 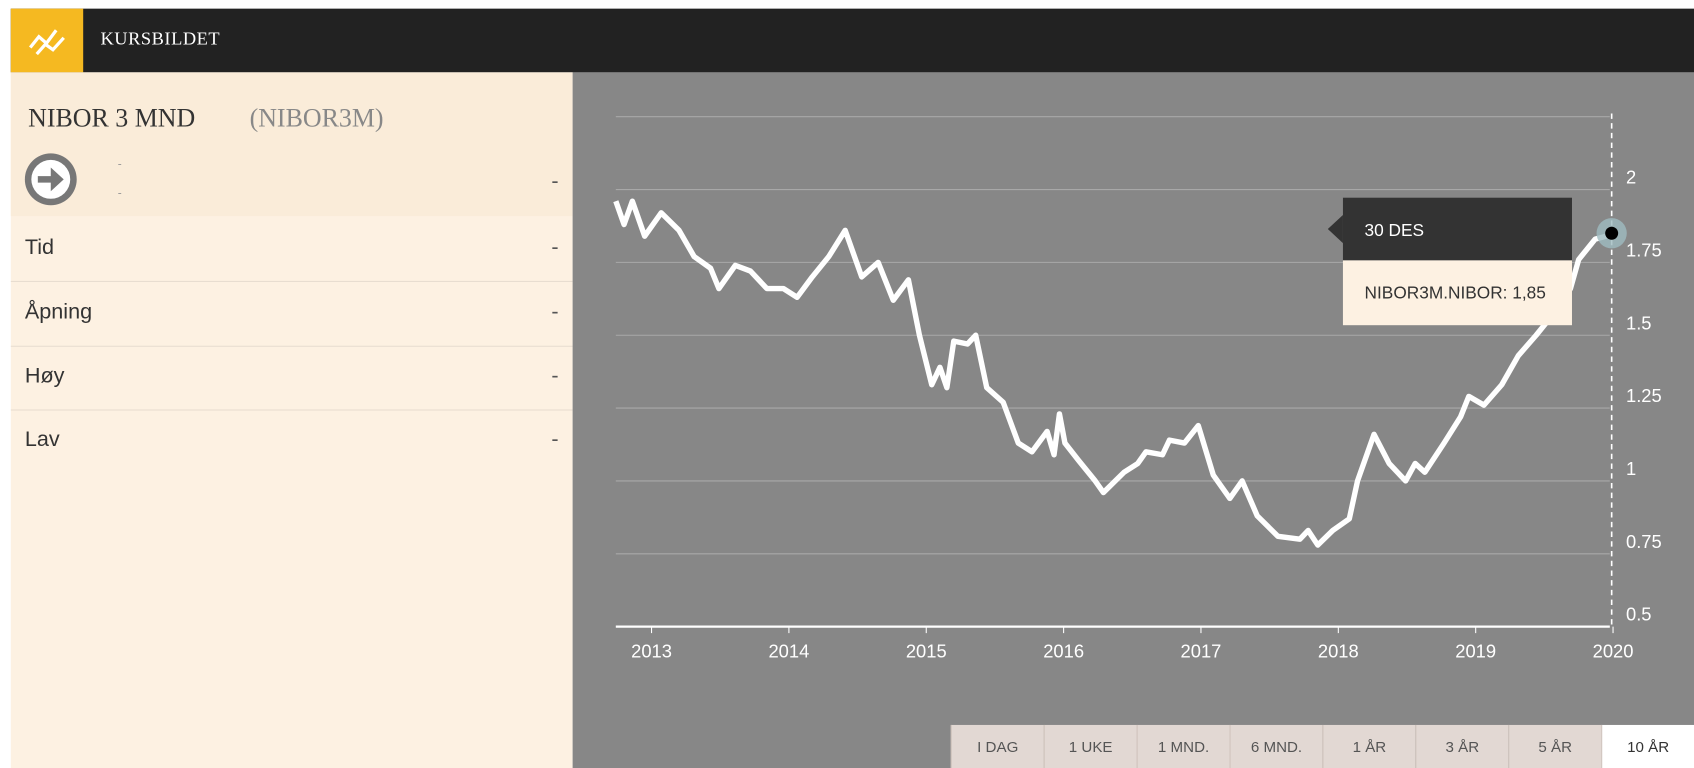 What do you see at coordinates (1475, 650) in the screenshot?
I see `x-tick-label: 2019` at bounding box center [1475, 650].